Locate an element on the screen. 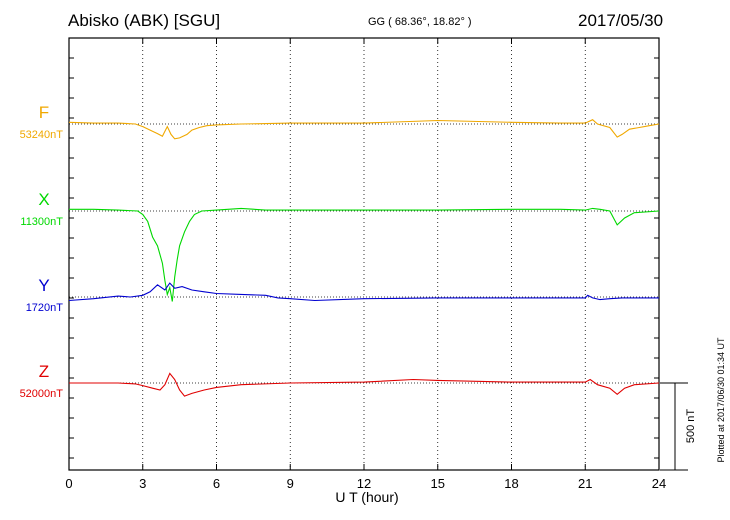 The height and width of the screenshot is (520, 730). station-title: Abisko (ABK) [SGU] is located at coordinates (144, 20).